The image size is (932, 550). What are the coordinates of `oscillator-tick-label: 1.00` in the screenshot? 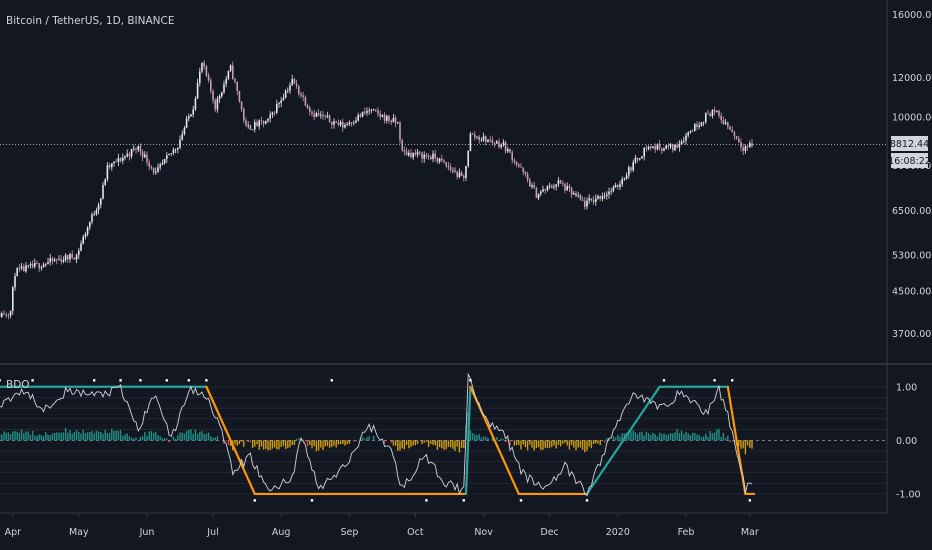 It's located at (906, 387).